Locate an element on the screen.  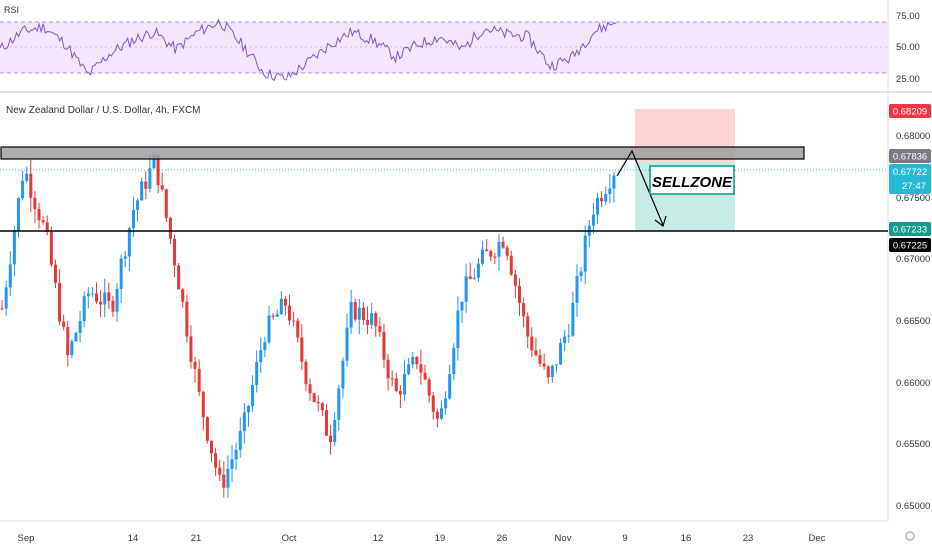
rsi-level-50: 50.00 is located at coordinates (908, 47).